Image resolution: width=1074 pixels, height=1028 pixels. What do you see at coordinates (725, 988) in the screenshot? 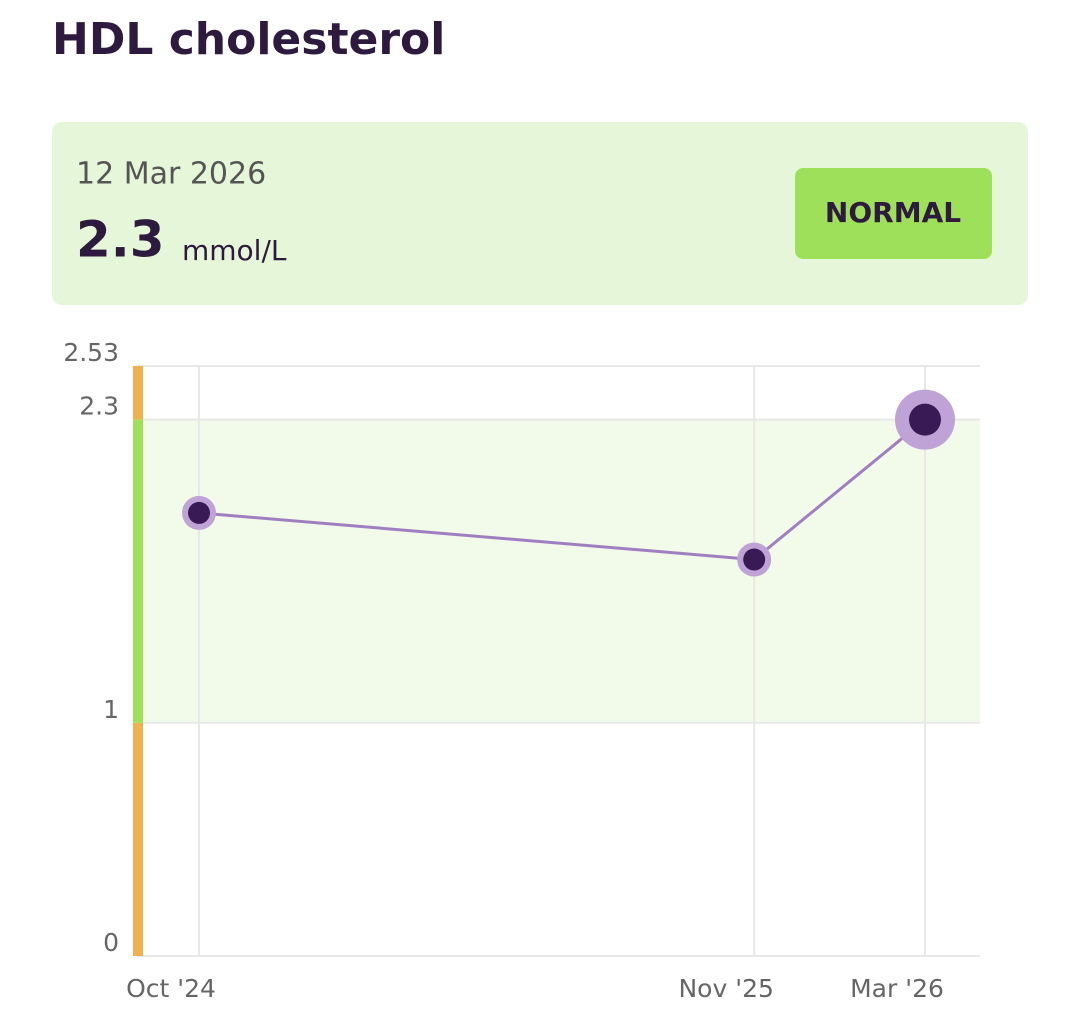
I see `x-tick-label: Nov '25` at bounding box center [725, 988].